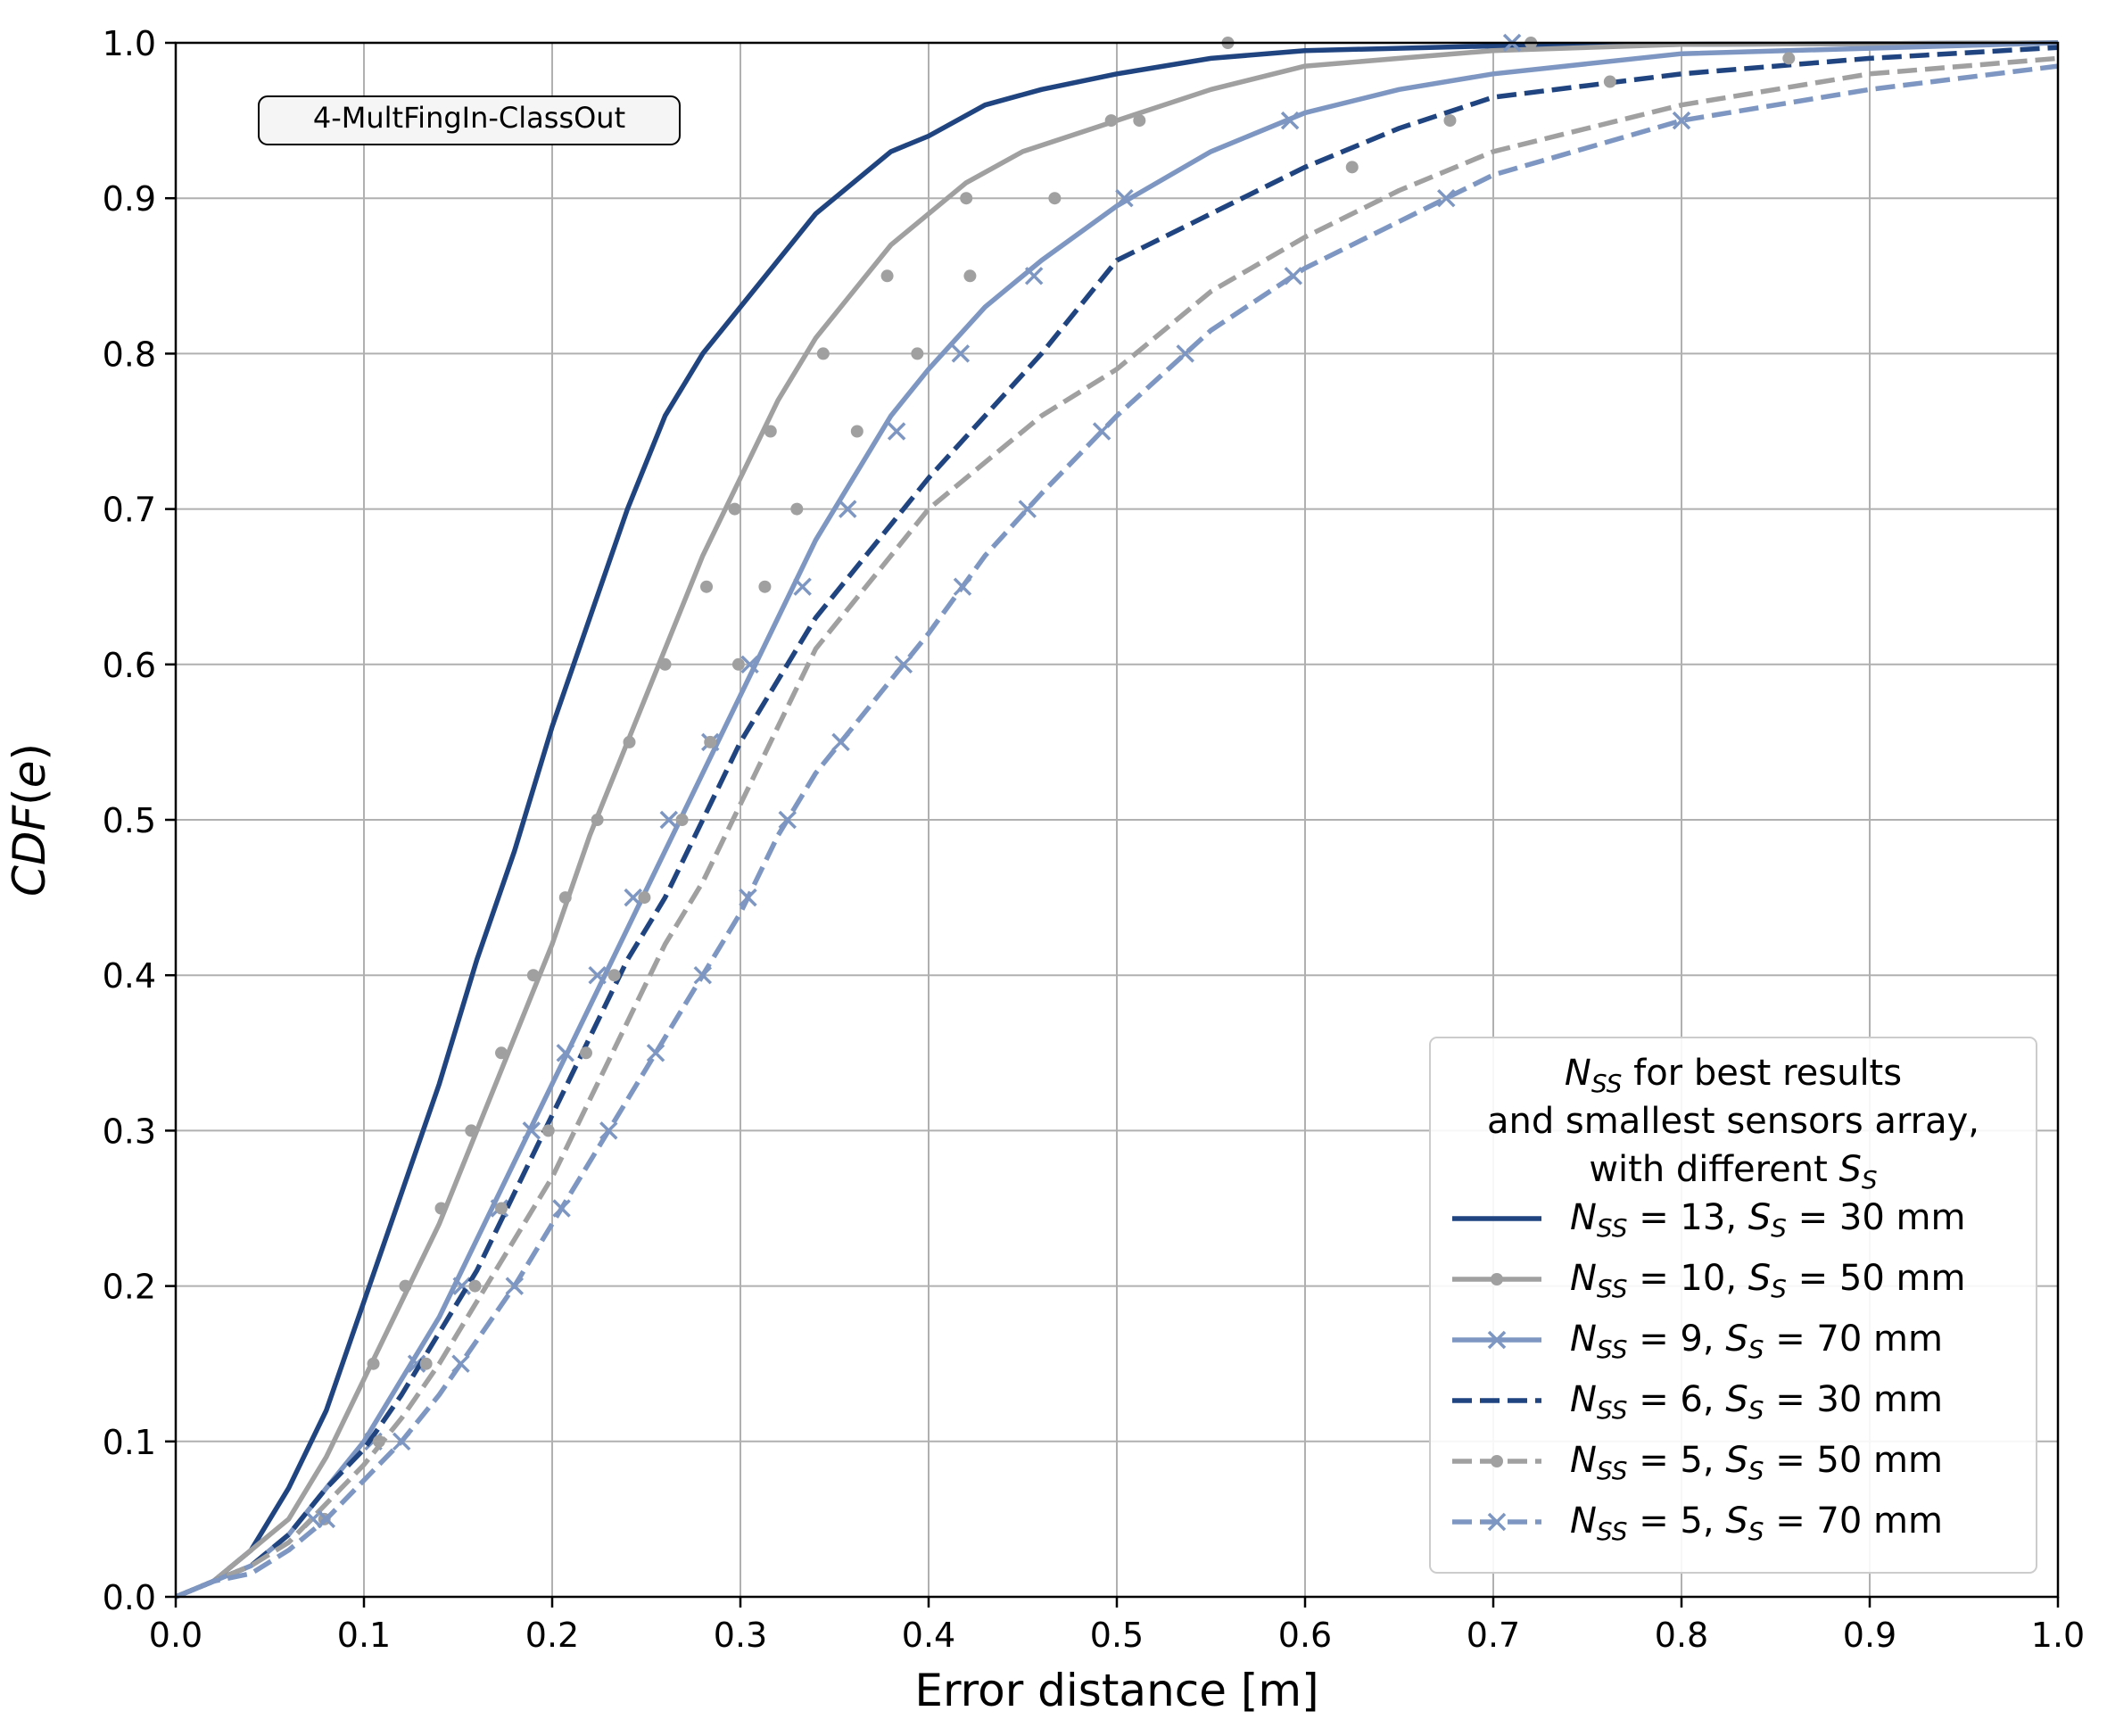 The height and width of the screenshot is (1736, 2107). What do you see at coordinates (1681, 1635) in the screenshot?
I see `x-tick-label: 0.8` at bounding box center [1681, 1635].